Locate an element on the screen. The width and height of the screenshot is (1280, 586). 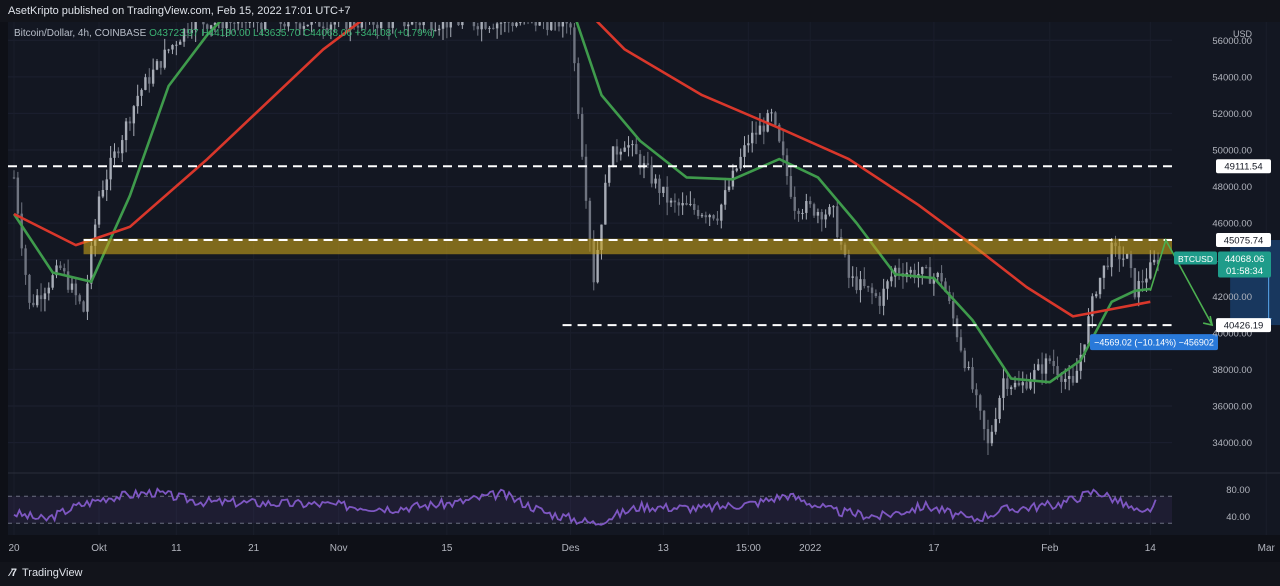
price-tick-label: 52000.00 is located at coordinates (1232, 114).